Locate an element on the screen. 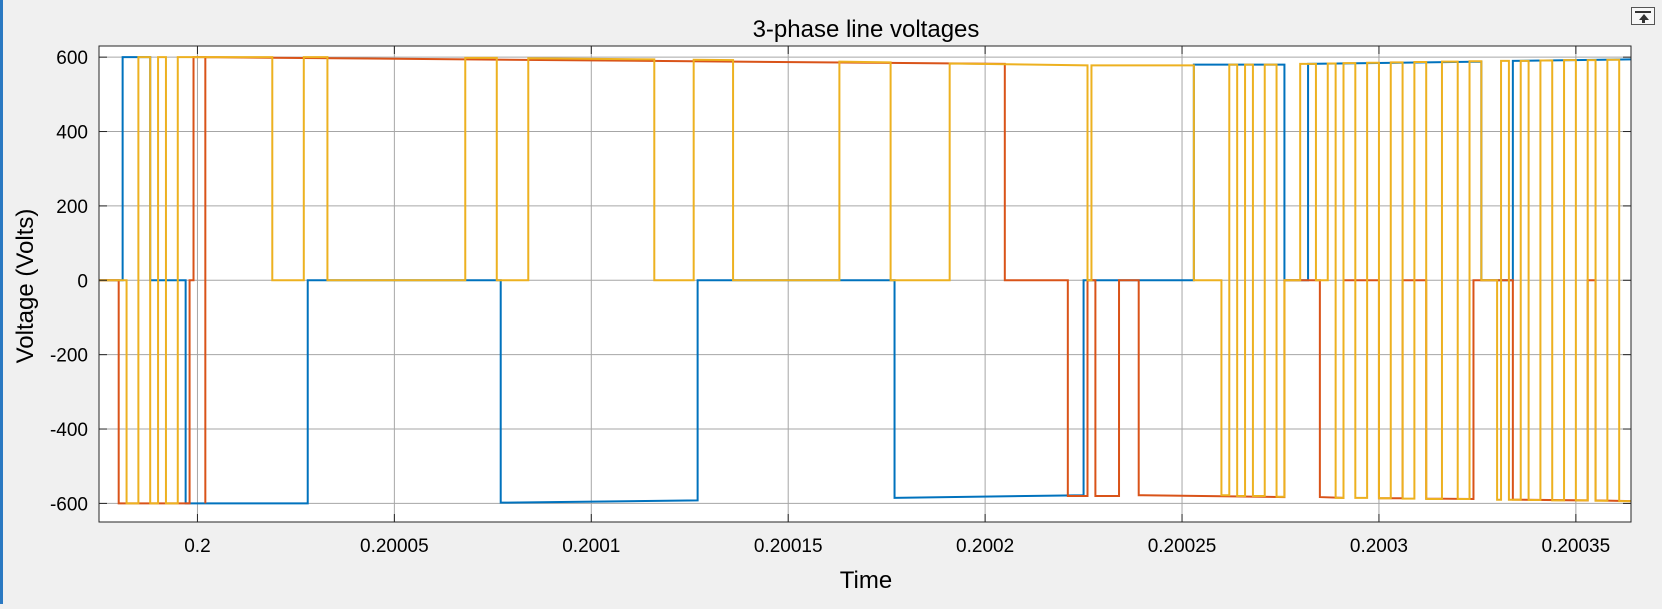 The height and width of the screenshot is (609, 1662). y-tick-label: 200 is located at coordinates (72, 207).